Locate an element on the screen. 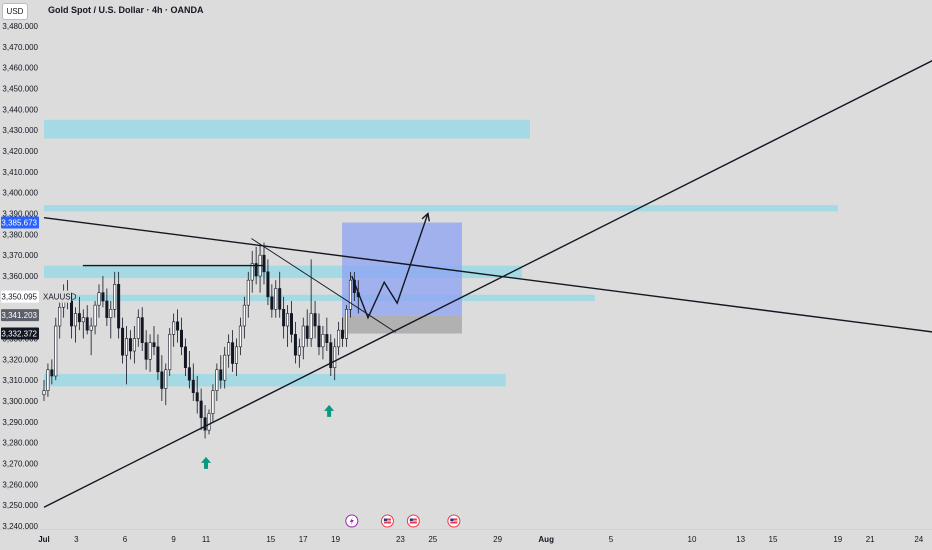 The image size is (932, 550). x-tick-label: 11 is located at coordinates (206, 539).